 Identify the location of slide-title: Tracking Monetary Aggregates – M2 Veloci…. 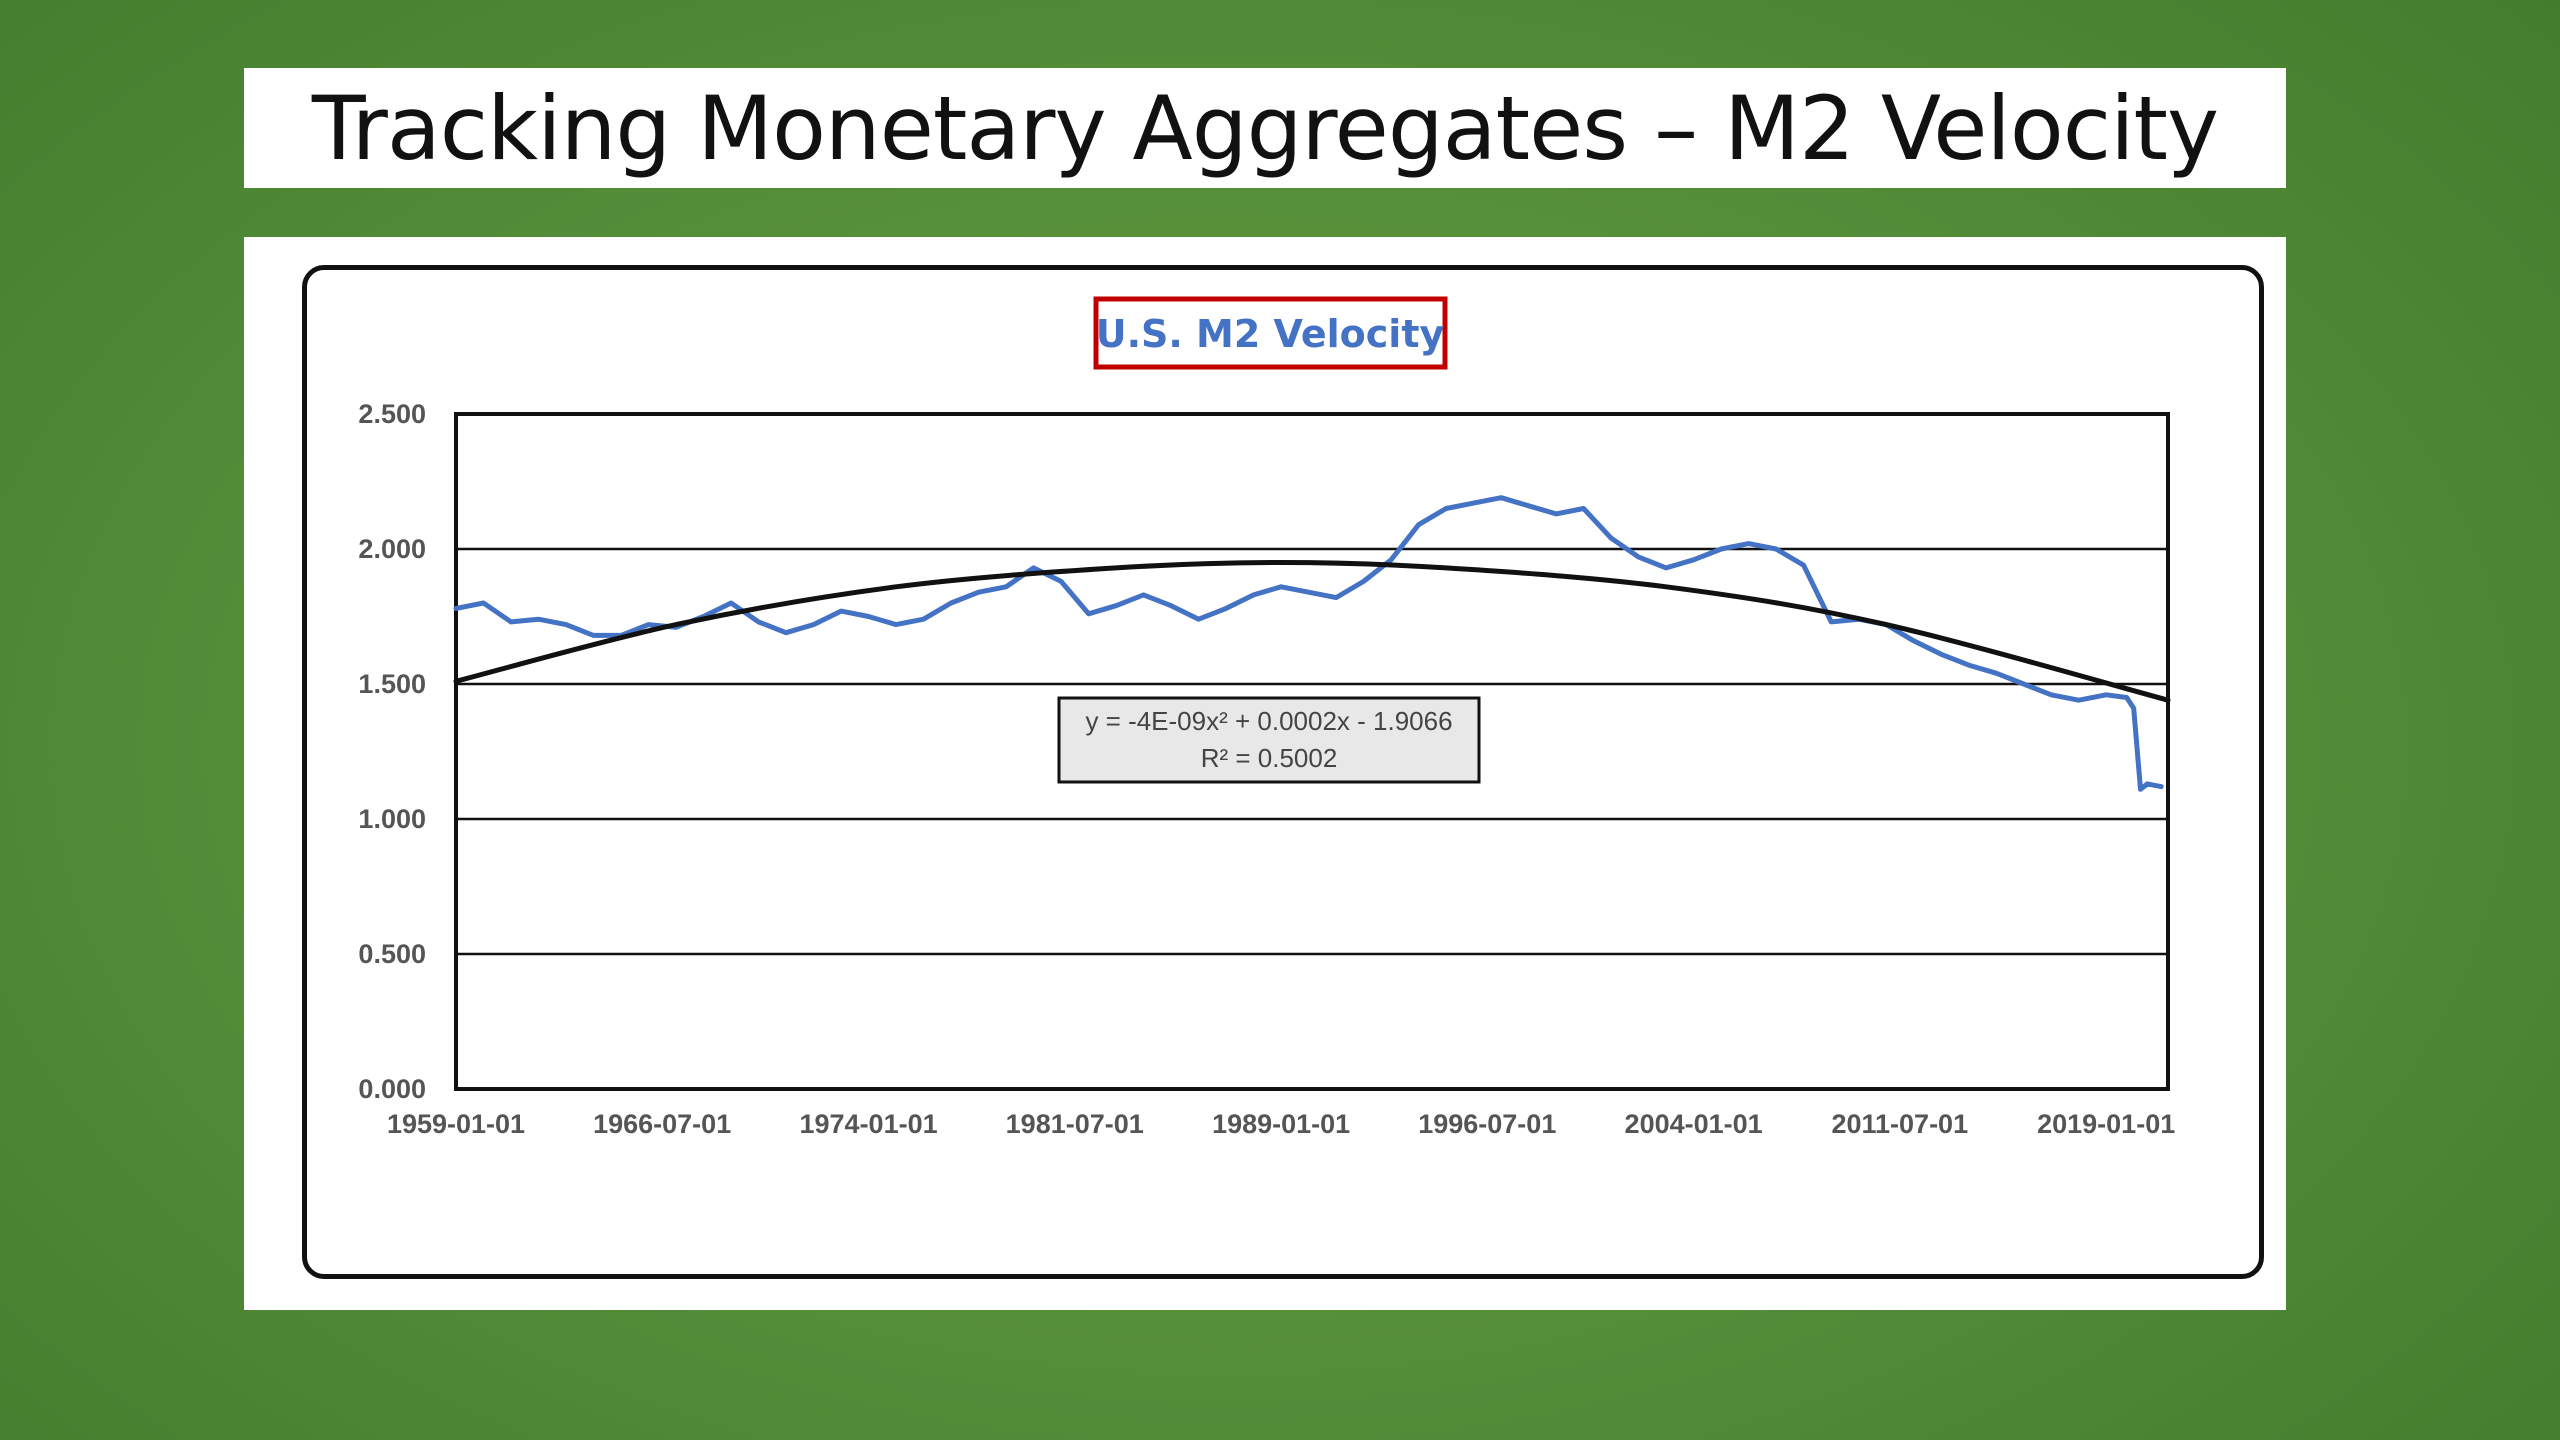
(1265, 128).